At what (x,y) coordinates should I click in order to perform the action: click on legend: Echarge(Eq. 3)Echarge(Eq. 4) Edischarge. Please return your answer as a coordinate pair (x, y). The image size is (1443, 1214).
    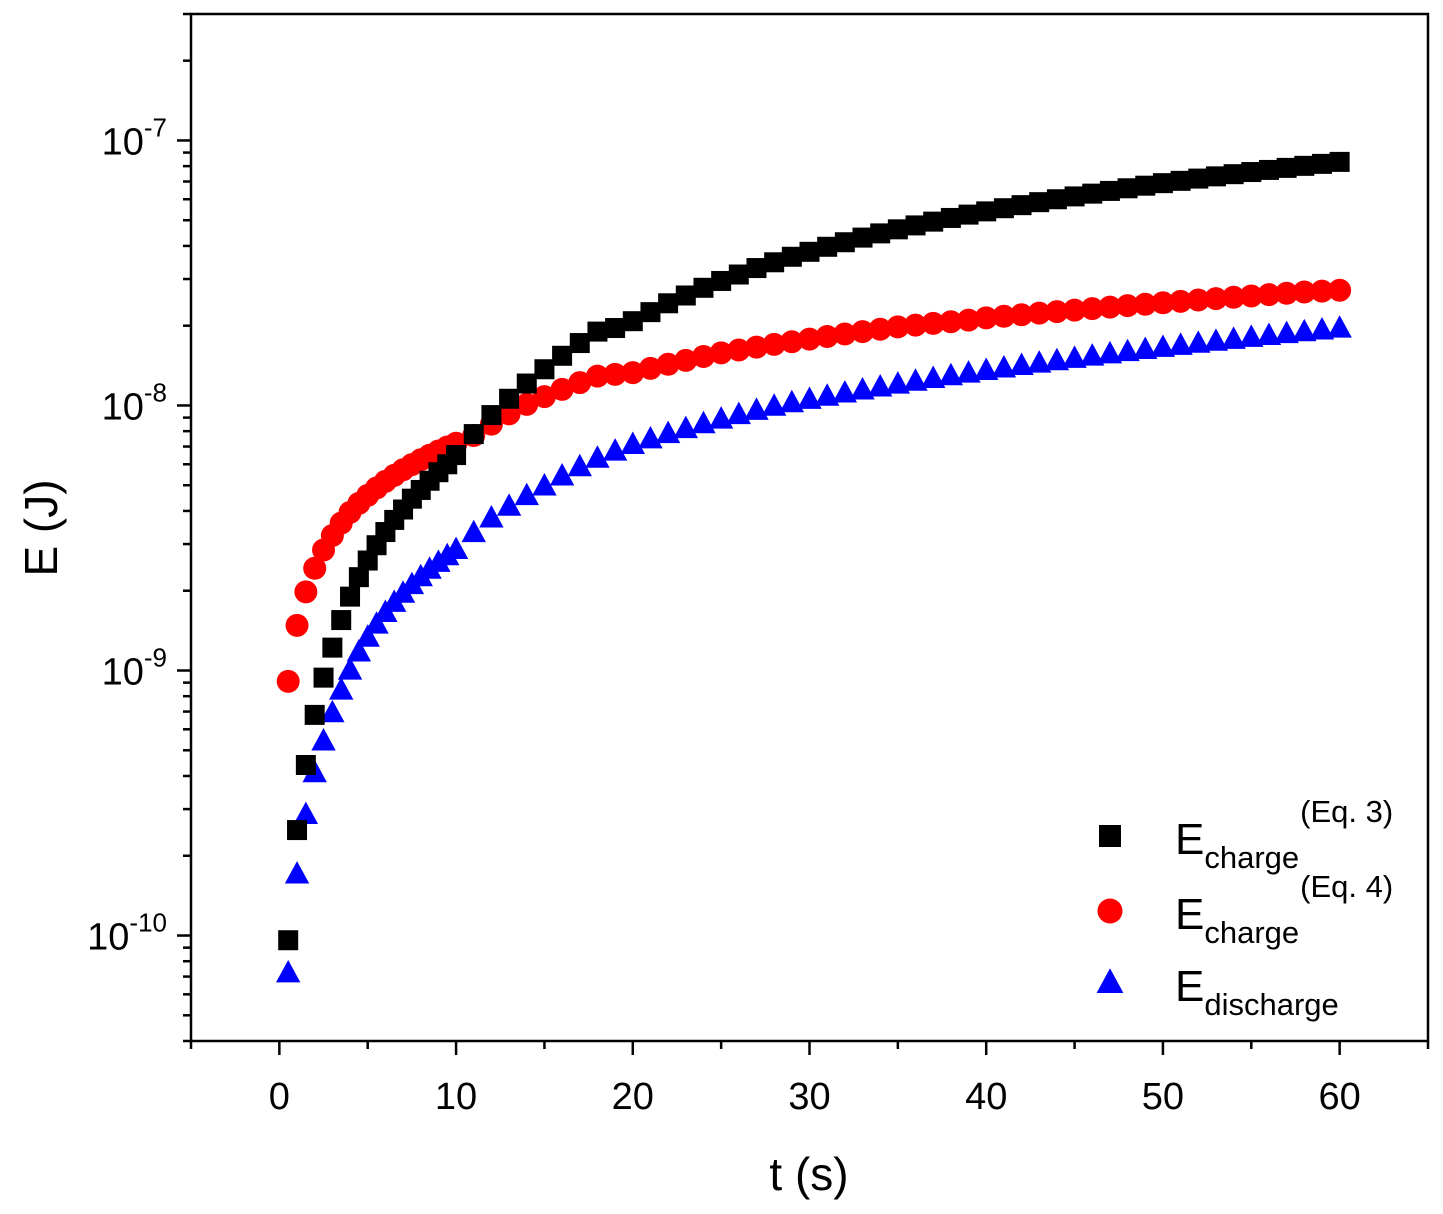
    Looking at the image, I should click on (1244, 908).